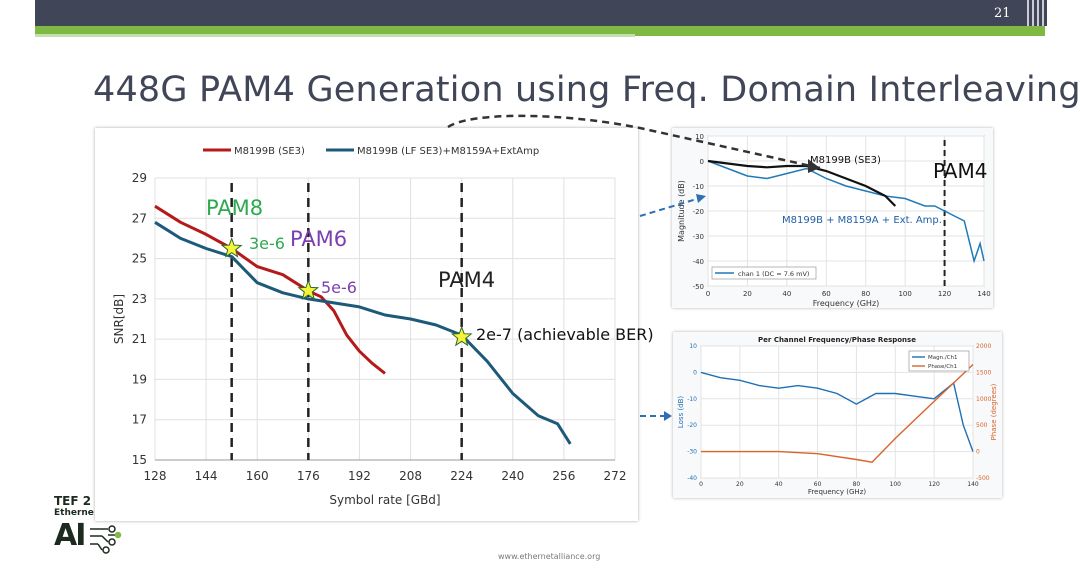  What do you see at coordinates (982, 425) in the screenshot?
I see `y2-tick-label: 500` at bounding box center [982, 425].